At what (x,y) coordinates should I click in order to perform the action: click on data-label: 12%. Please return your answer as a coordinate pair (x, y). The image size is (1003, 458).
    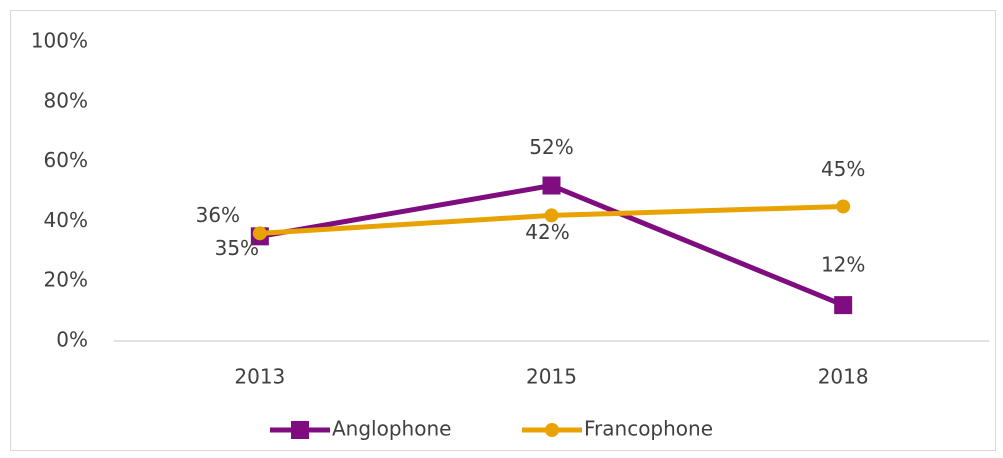
    Looking at the image, I should click on (843, 265).